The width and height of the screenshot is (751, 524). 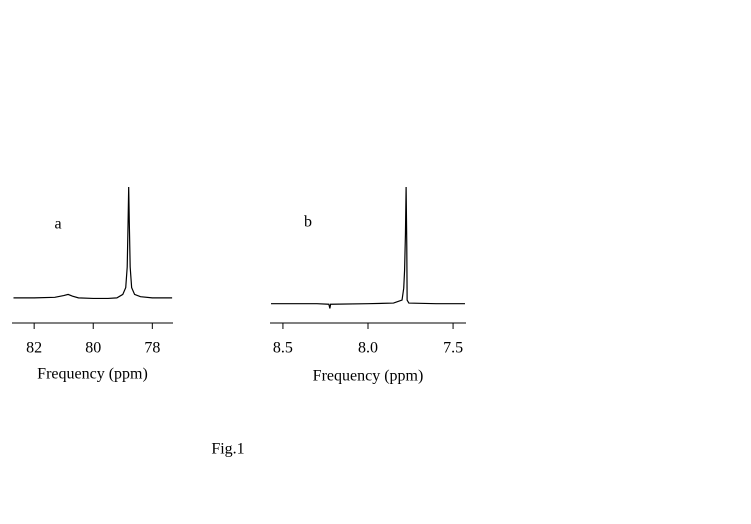 What do you see at coordinates (308, 222) in the screenshot?
I see `panel-label: b` at bounding box center [308, 222].